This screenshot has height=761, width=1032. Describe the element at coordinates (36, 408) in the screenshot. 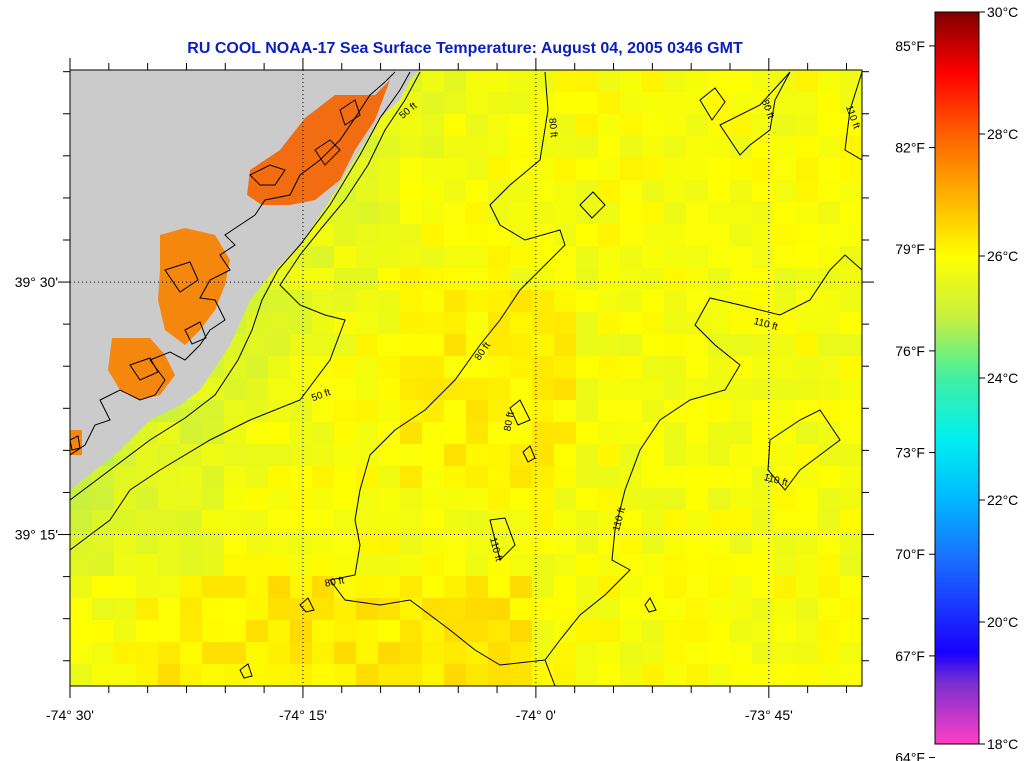

I see `y-tick-labels: 39° 30' 39° 15'` at that location.